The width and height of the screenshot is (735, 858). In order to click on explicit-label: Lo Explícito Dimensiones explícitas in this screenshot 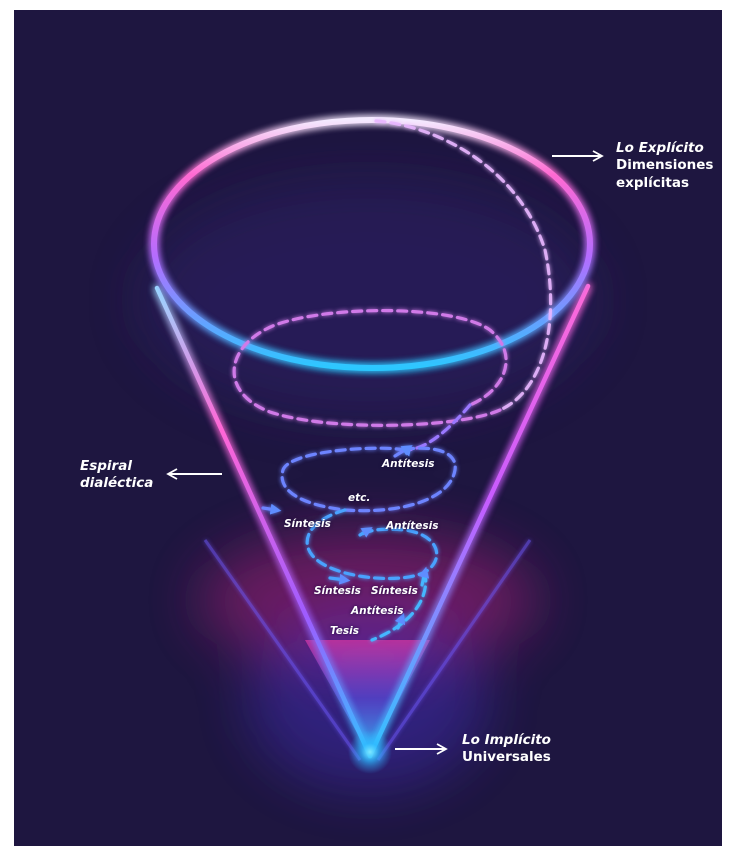, I will do `click(664, 166)`.